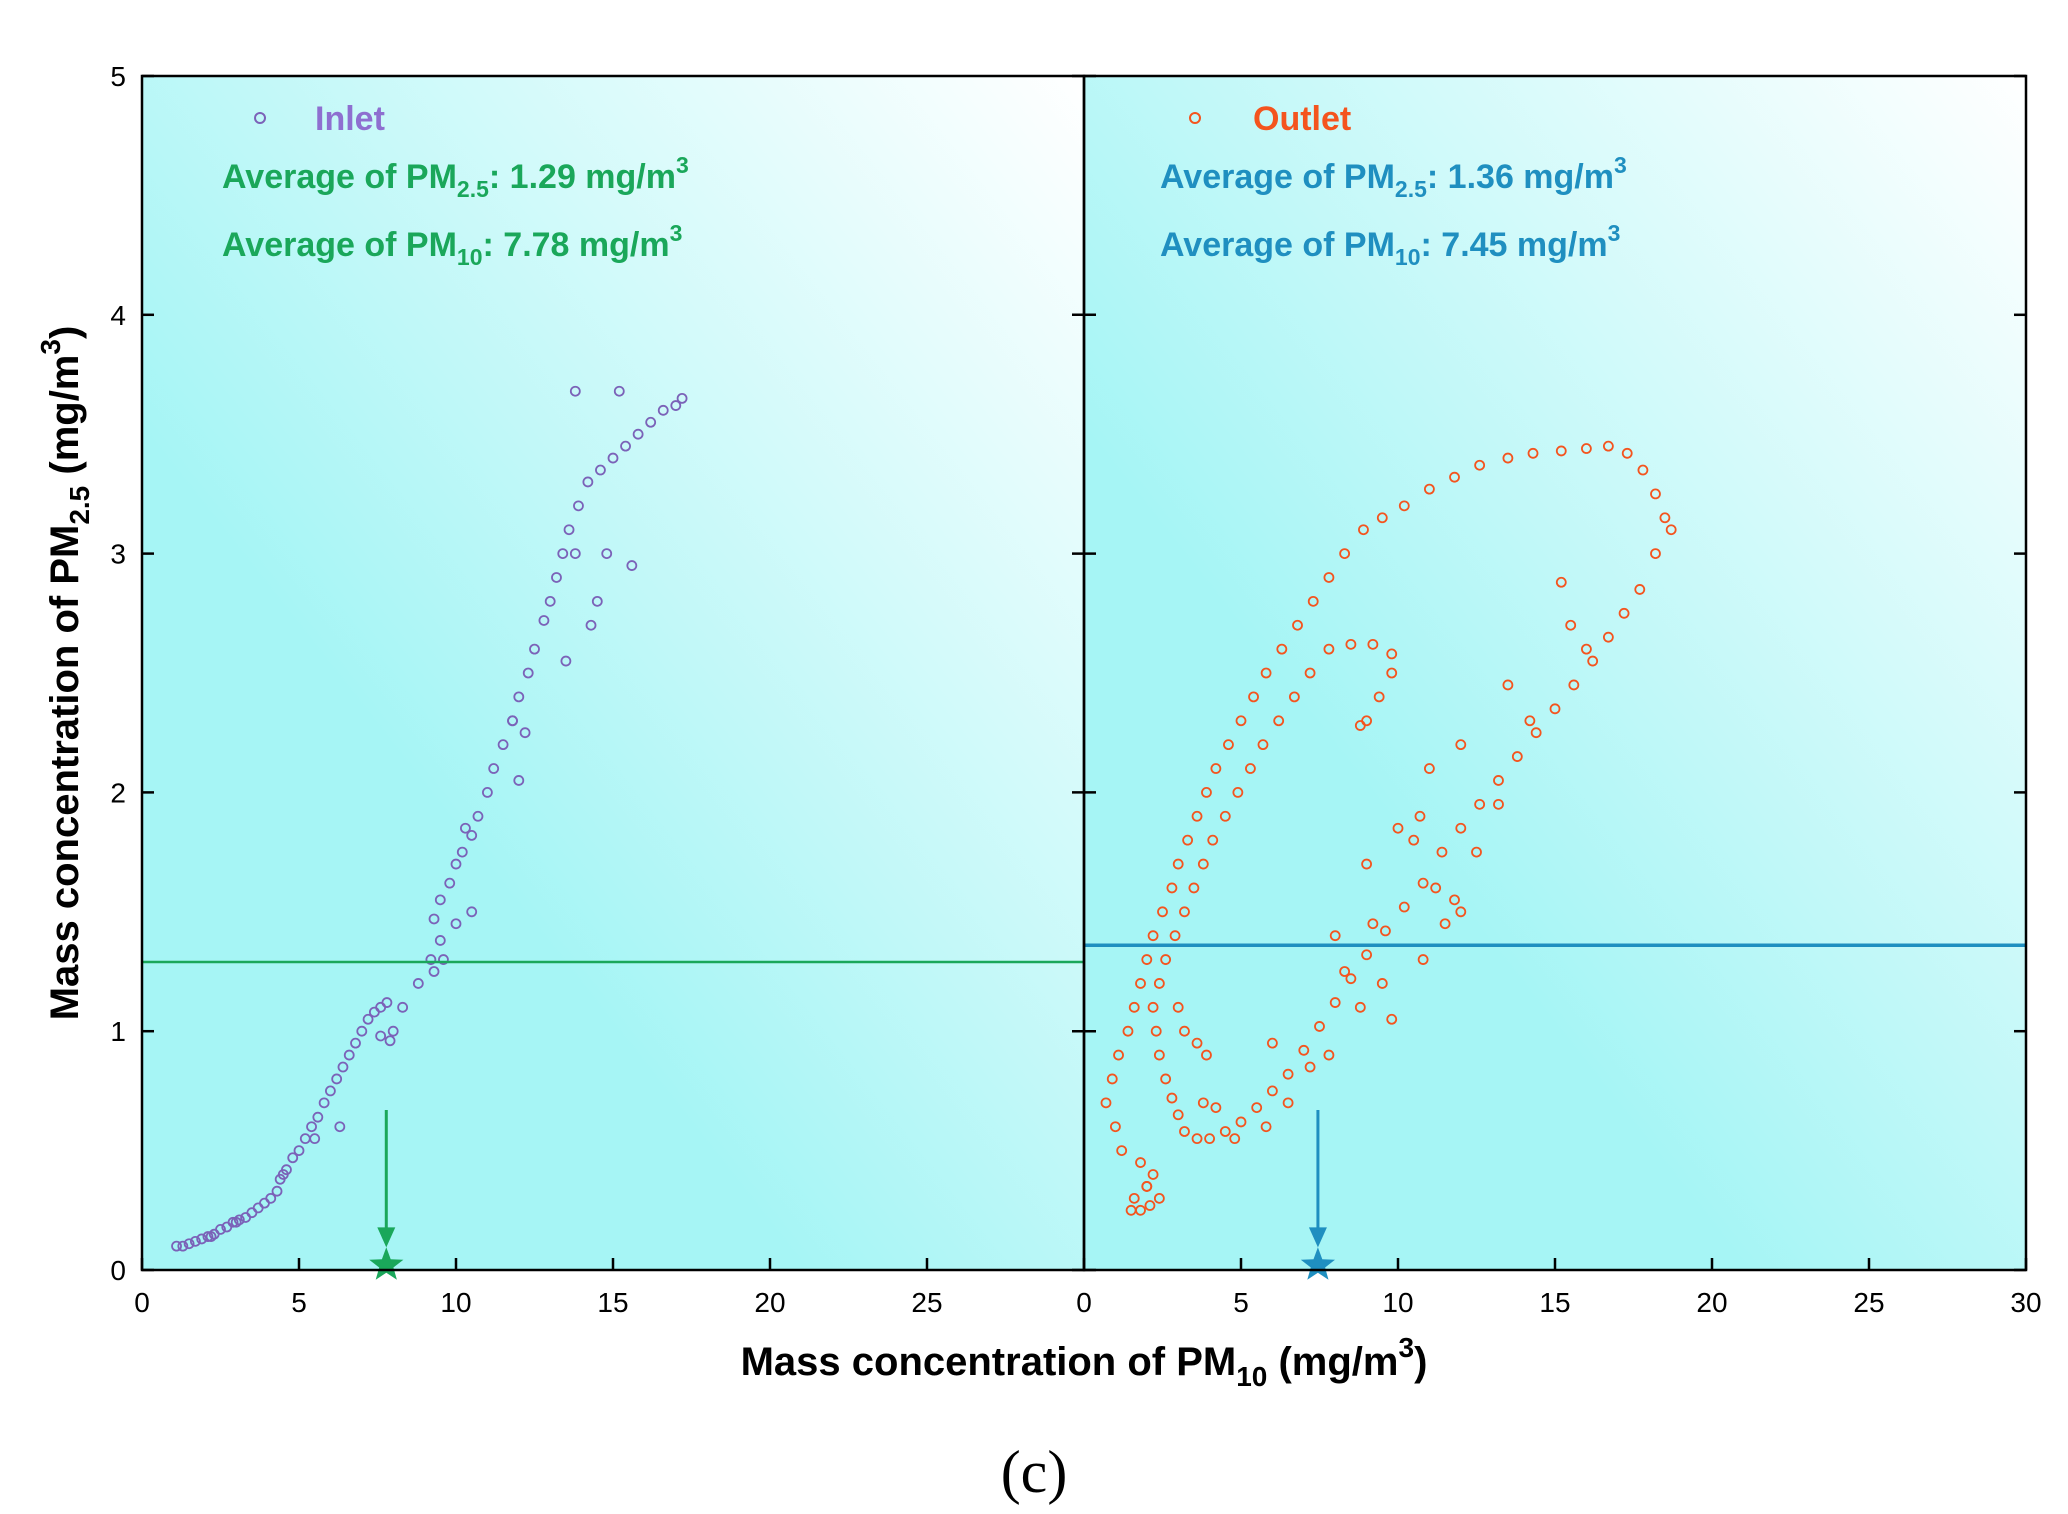 The width and height of the screenshot is (2068, 1514). Describe the element at coordinates (118, 1270) in the screenshot. I see `y-tick-label: 0` at that location.